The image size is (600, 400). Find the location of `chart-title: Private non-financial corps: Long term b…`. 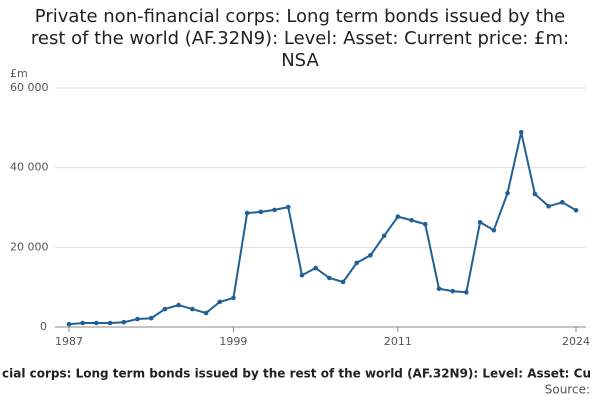

chart-title: Private non-financial corps: Long term b… is located at coordinates (300, 38).